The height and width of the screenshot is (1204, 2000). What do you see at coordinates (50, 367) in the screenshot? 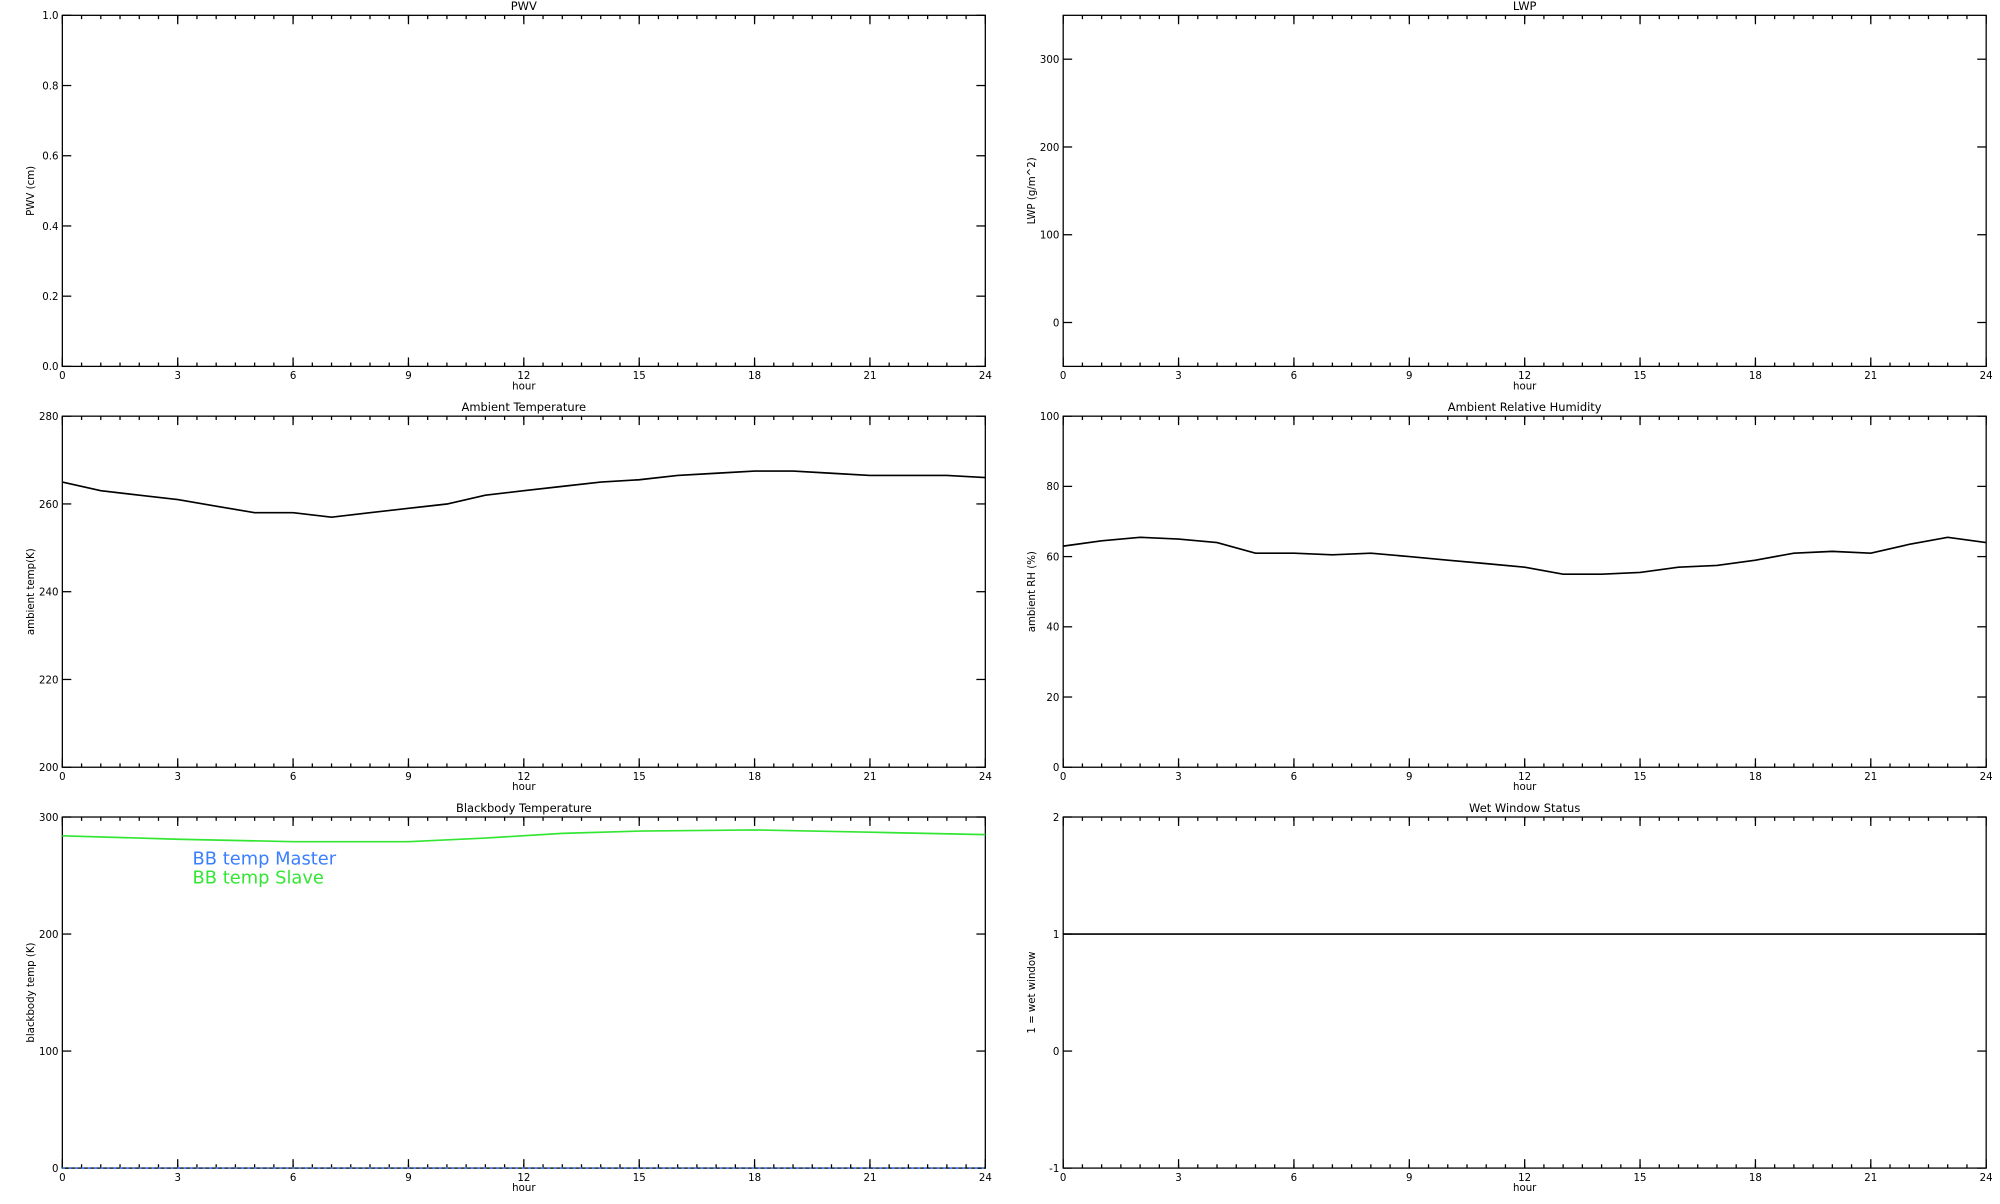
I see `y-tick-label: 0.0` at bounding box center [50, 367].